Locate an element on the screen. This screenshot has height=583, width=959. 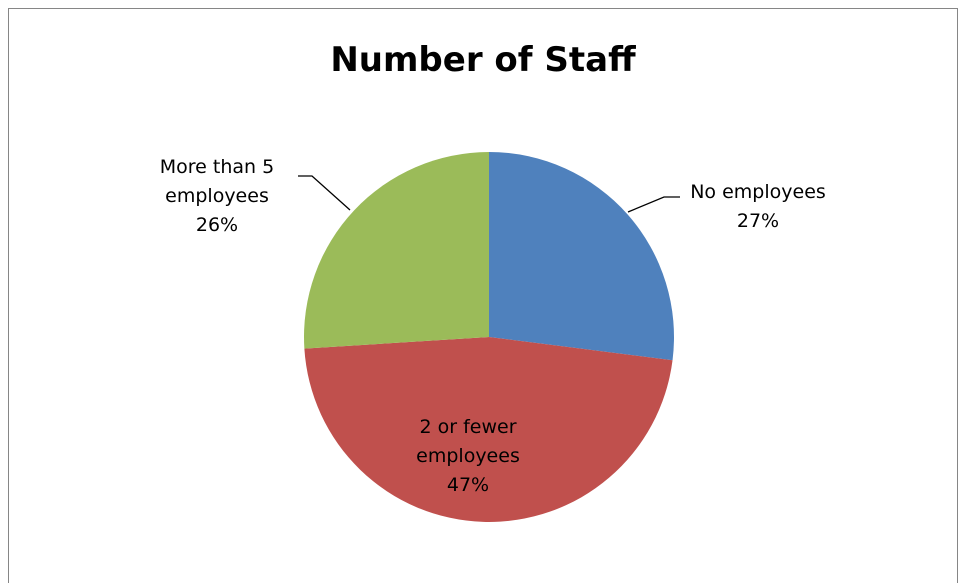
data-label: No employees 27% is located at coordinates (758, 206).